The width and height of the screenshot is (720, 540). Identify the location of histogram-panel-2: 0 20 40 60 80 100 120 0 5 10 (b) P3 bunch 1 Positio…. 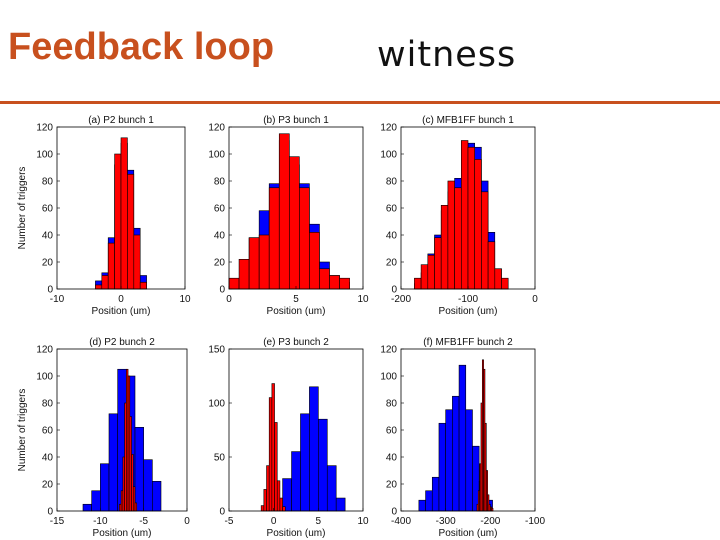
(288, 216).